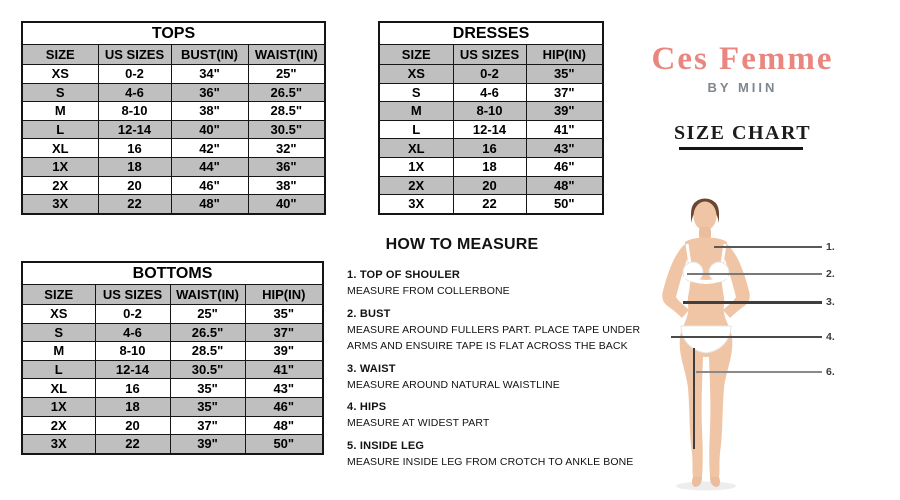 The width and height of the screenshot is (900, 500). Describe the element at coordinates (172, 314) in the screenshot. I see `table-row: XS 0-2 25" 35"` at that location.